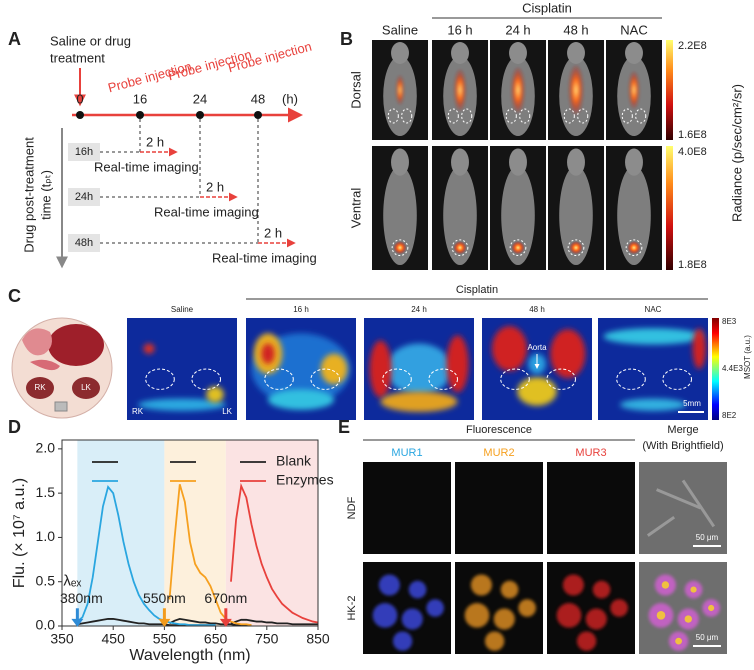 The height and width of the screenshot is (670, 754). I want to click on x-tick-label: 650, so click(216, 639).